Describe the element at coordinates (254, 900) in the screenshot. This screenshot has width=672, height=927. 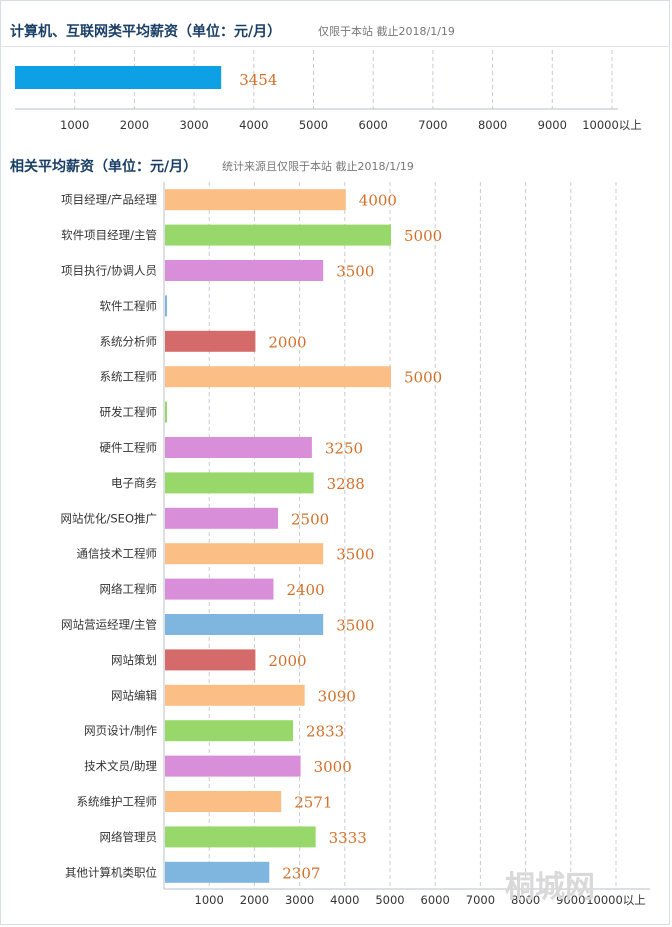
I see `chart2-tick-label: 2000` at that location.